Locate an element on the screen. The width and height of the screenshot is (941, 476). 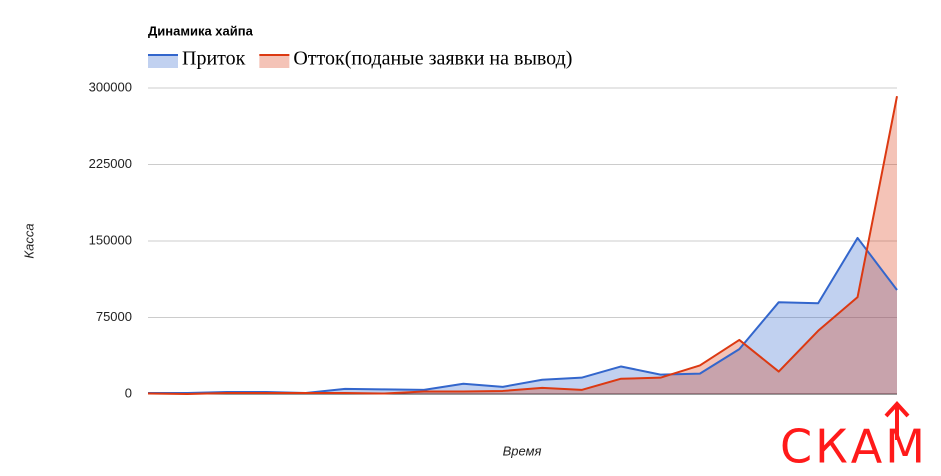
legend-label: Отток(поданые заявки на вывод) is located at coordinates (432, 59).